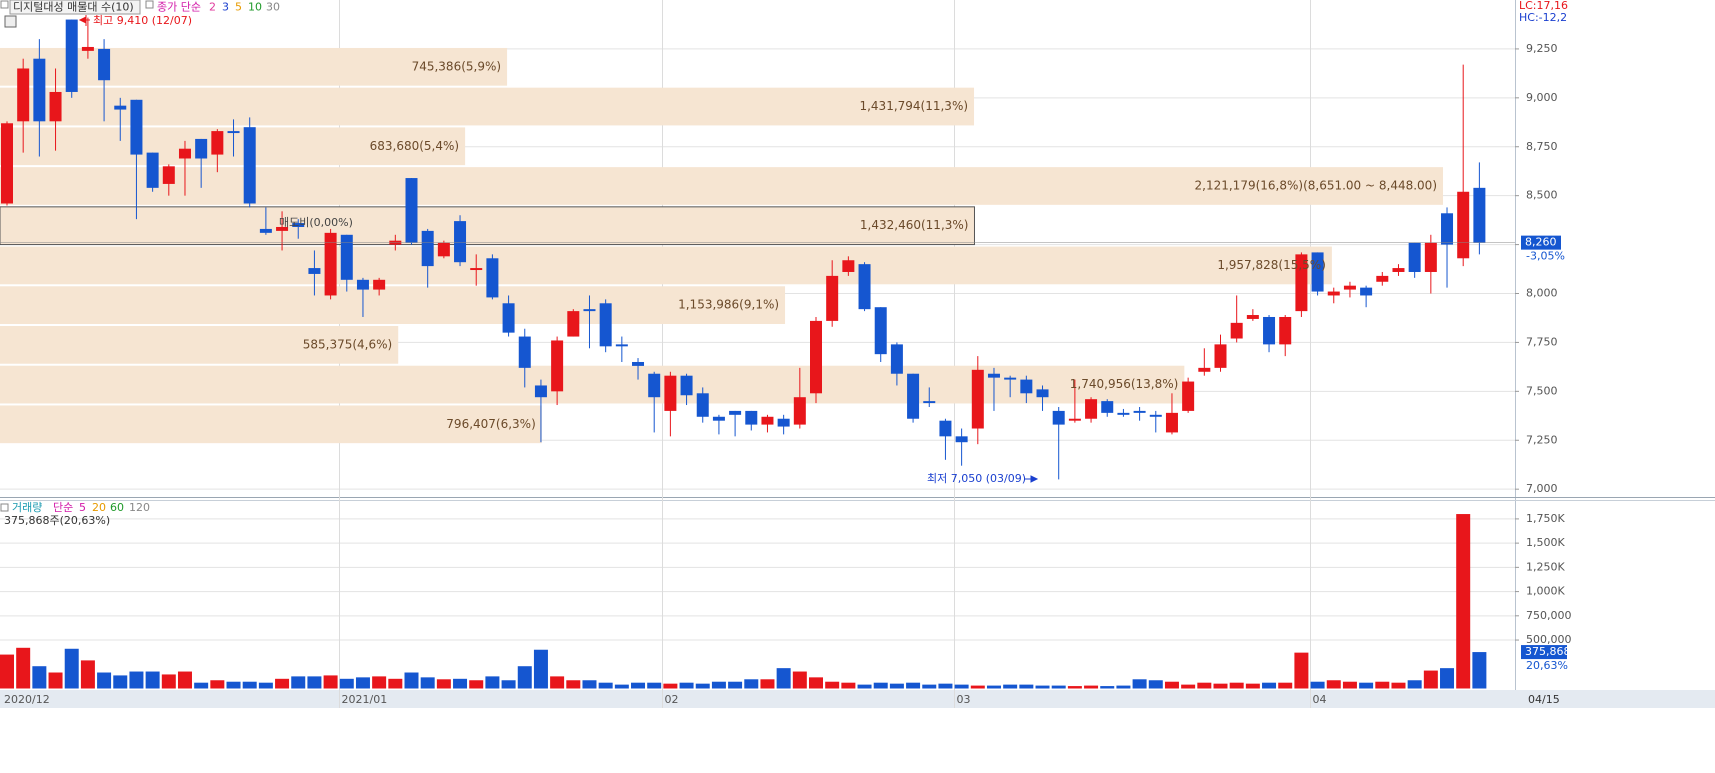  I want to click on y-tick-label: 9,000, so click(1542, 97).